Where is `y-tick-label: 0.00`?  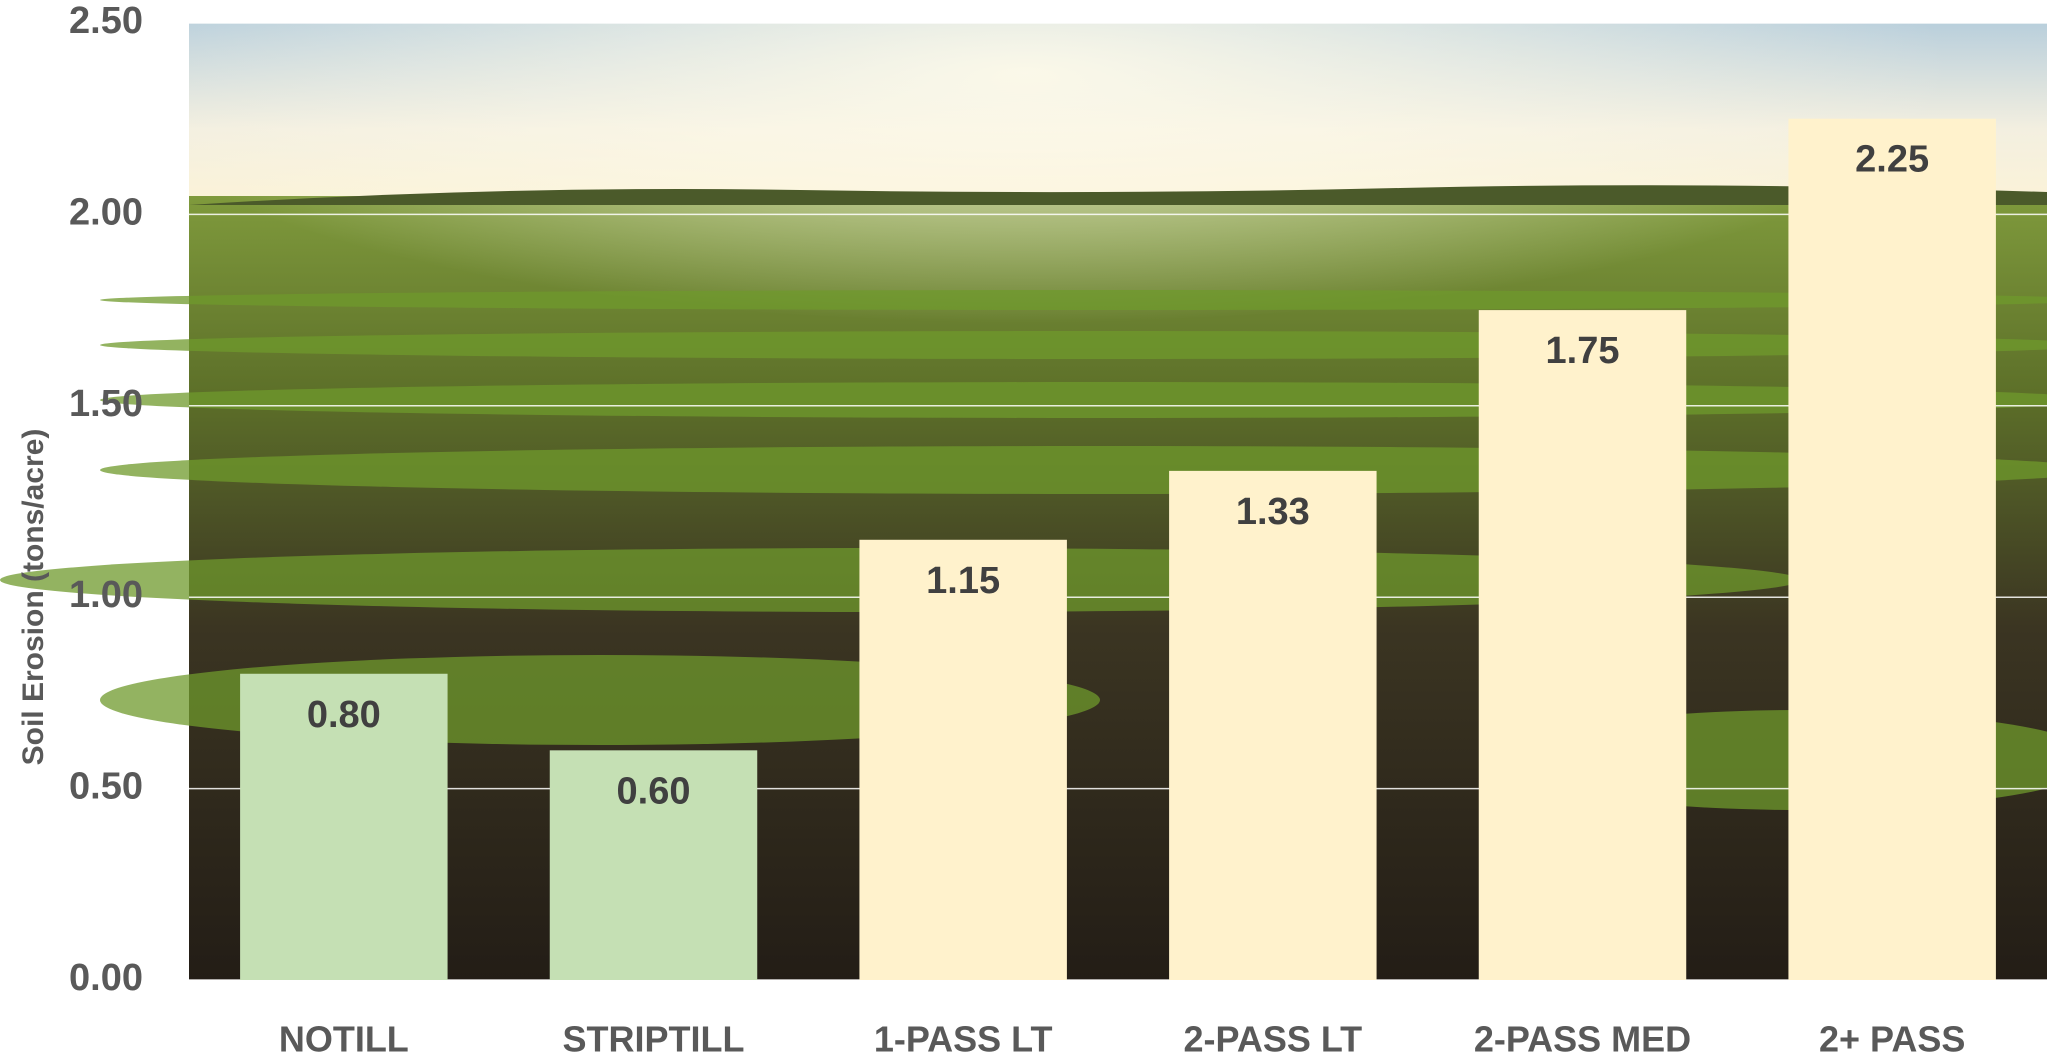
y-tick-label: 0.00 is located at coordinates (106, 978).